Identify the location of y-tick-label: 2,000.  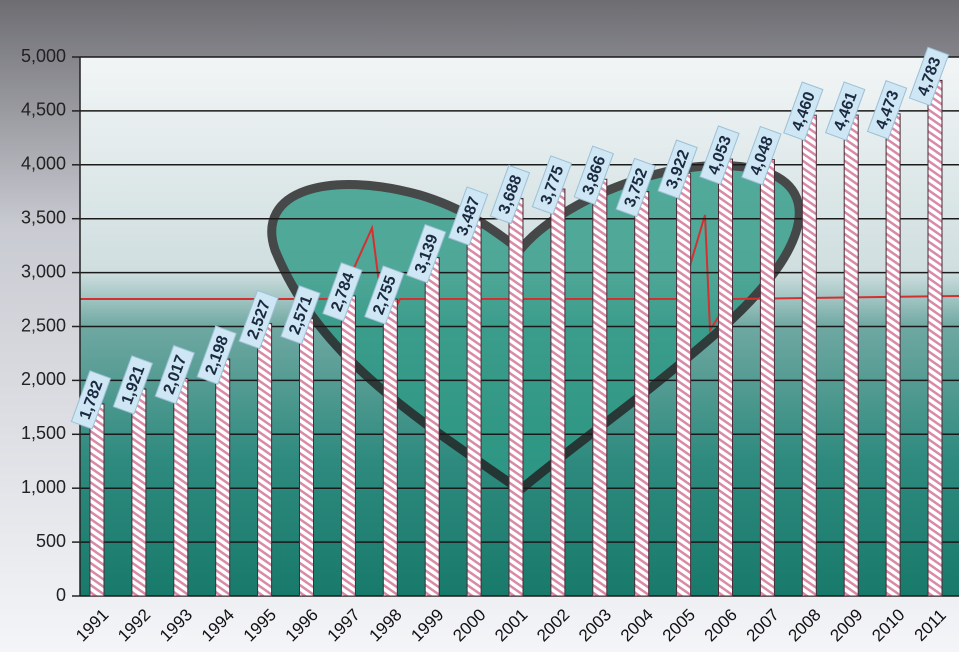
(43, 379).